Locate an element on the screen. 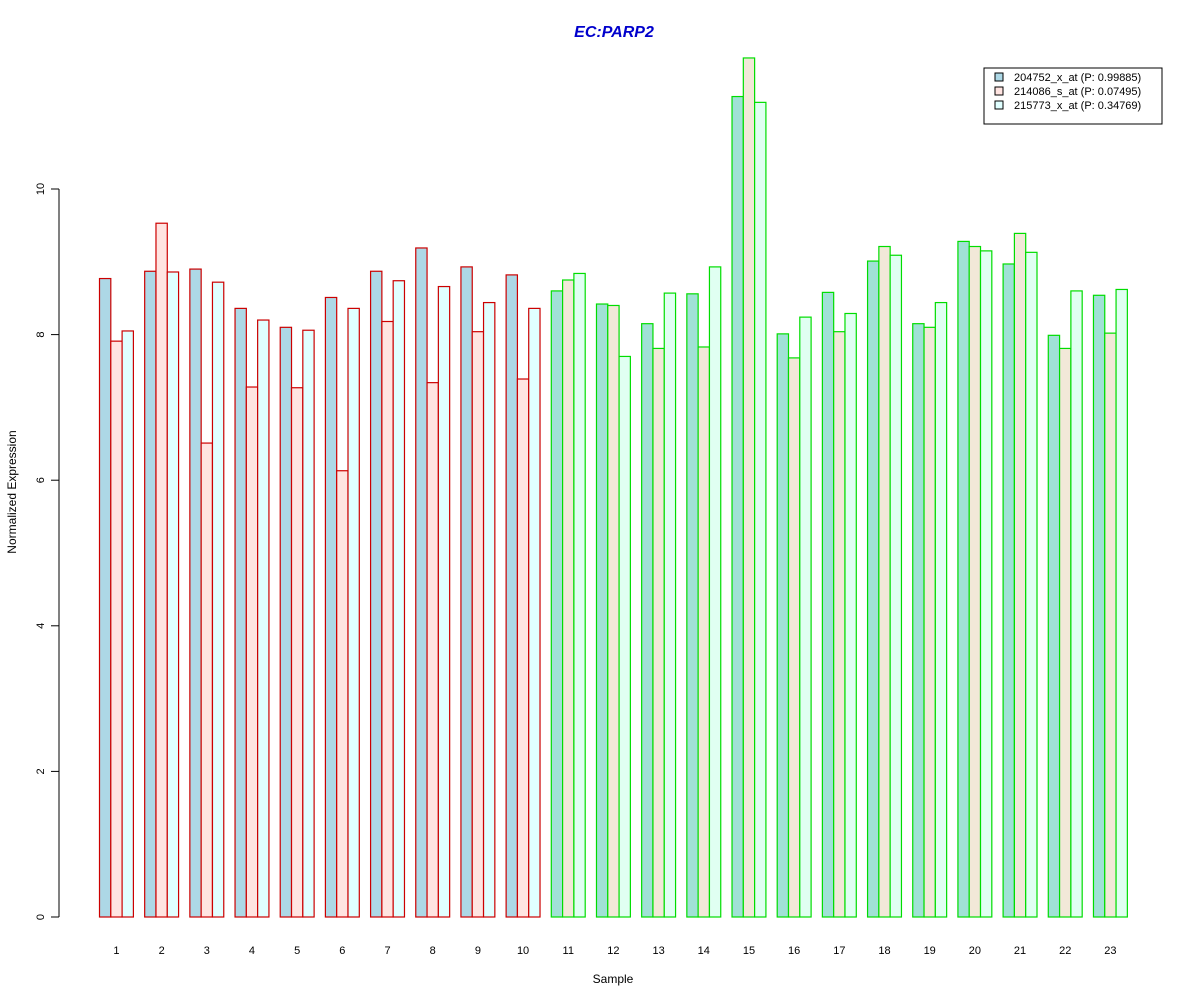 The width and height of the screenshot is (1200, 1000). x-tick-label: 11 is located at coordinates (568, 951).